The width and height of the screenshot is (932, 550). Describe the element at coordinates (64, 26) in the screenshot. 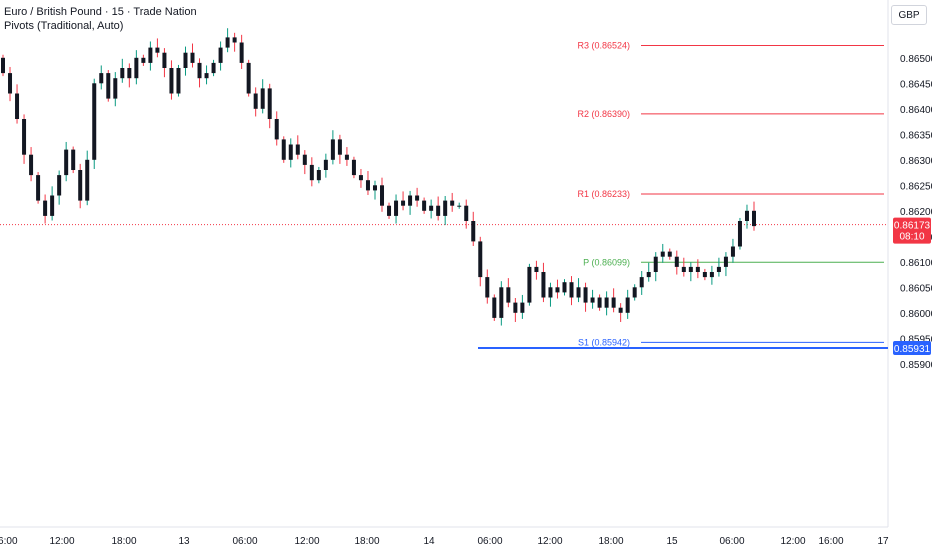

I see `indicator-label: Pivots (Traditional, Auto)` at that location.